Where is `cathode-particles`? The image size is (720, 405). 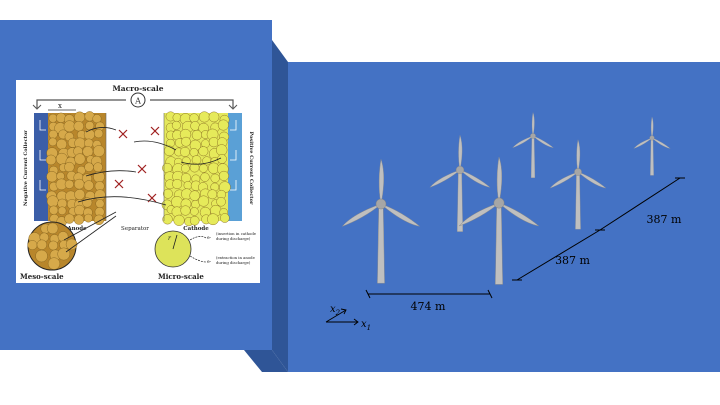 cathode-particles is located at coordinates (196, 169).